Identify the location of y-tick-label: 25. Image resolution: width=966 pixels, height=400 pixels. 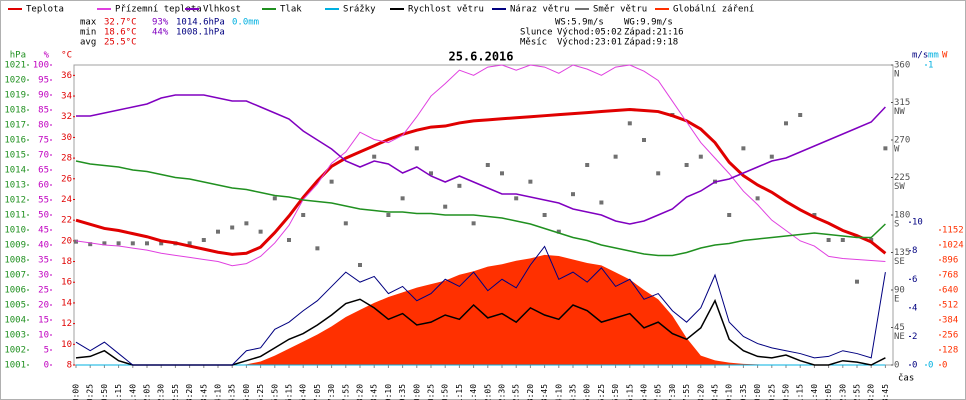
(43, 291).